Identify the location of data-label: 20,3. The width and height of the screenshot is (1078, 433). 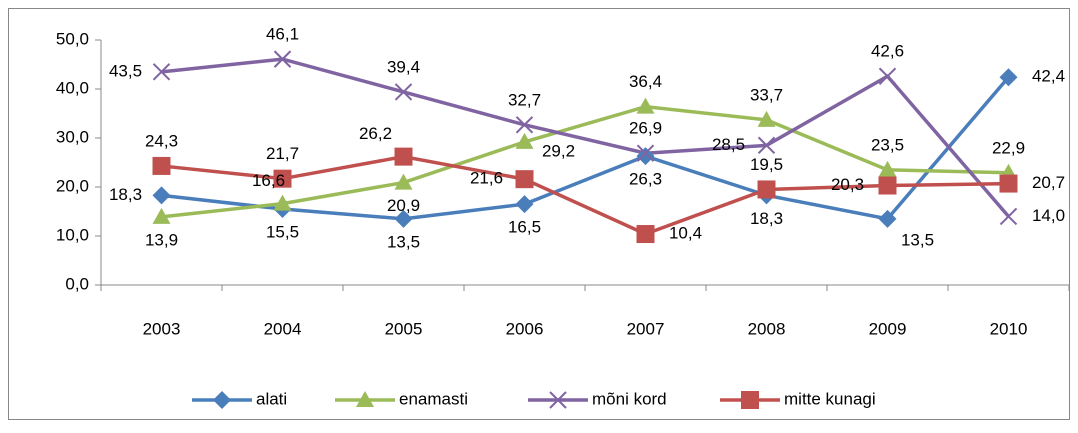
(847, 184).